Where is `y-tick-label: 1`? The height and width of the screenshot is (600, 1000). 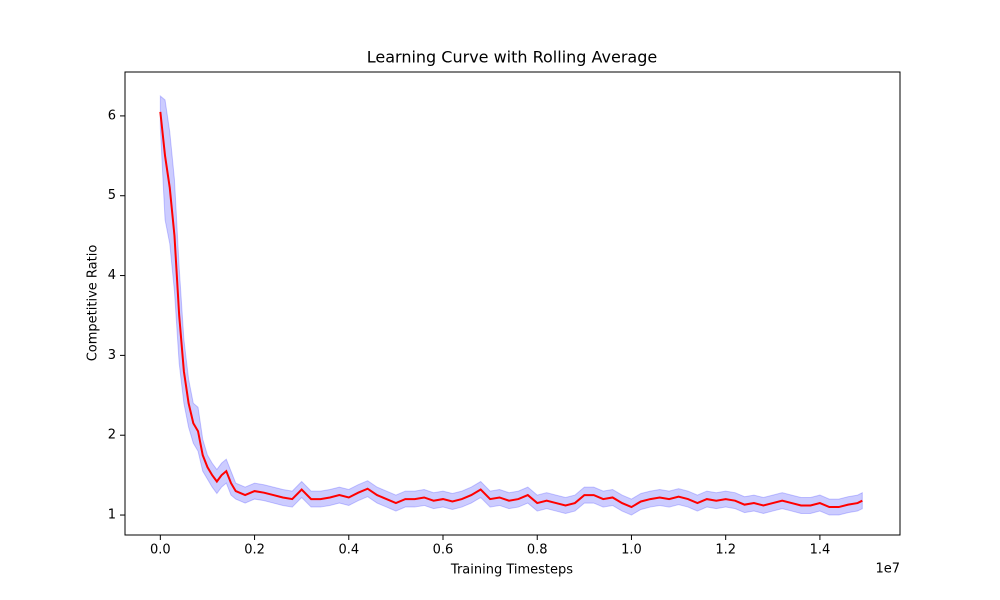 y-tick-label: 1 is located at coordinates (112, 515).